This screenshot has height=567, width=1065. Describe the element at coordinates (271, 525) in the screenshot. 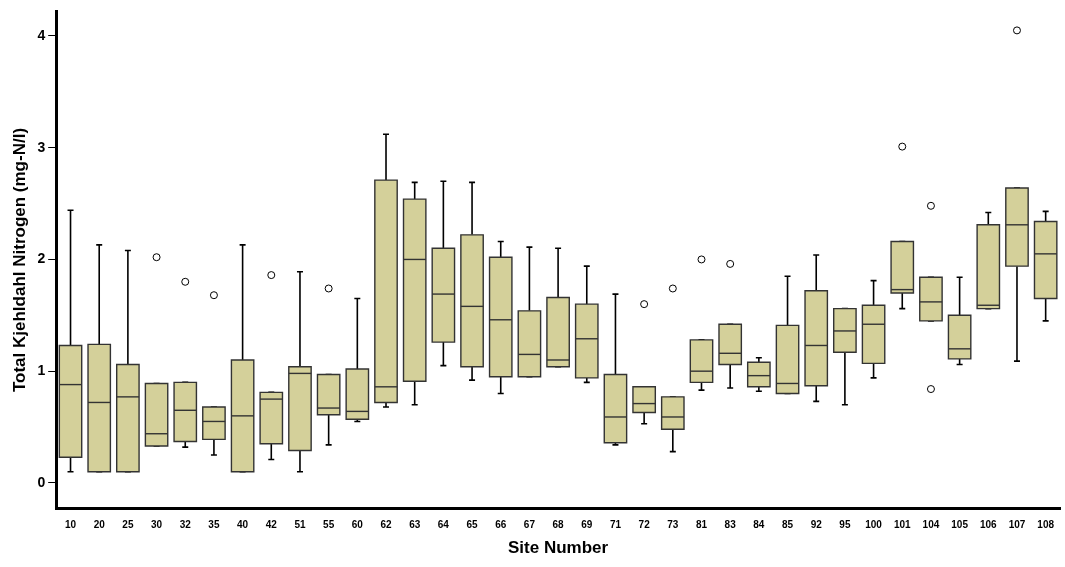

I see `x-tick-label: 42` at that location.